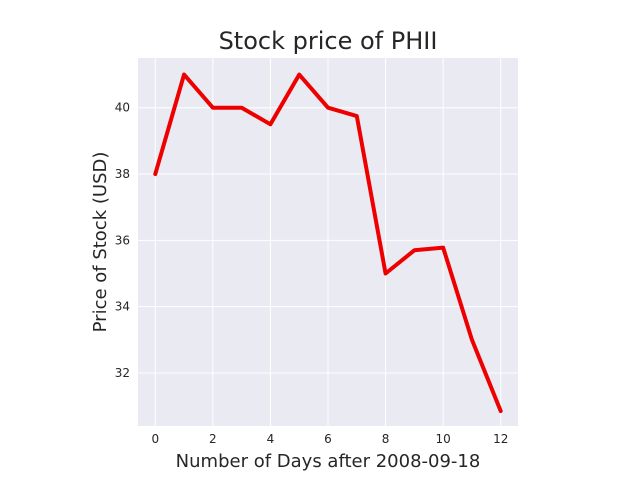 Image resolution: width=640 pixels, height=480 pixels. Describe the element at coordinates (213, 439) in the screenshot. I see `x-tick-label: 2` at that location.